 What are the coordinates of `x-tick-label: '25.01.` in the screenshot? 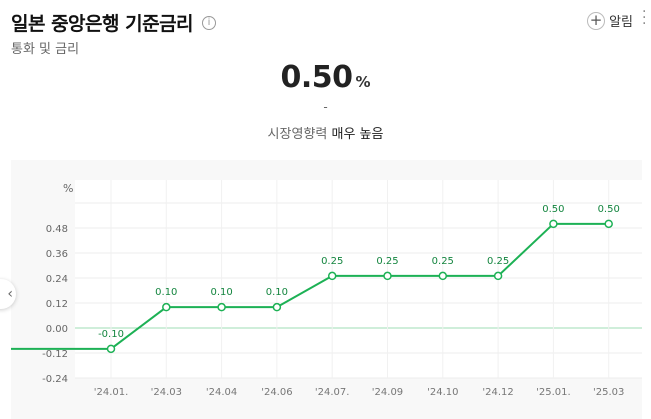 It's located at (553, 392).